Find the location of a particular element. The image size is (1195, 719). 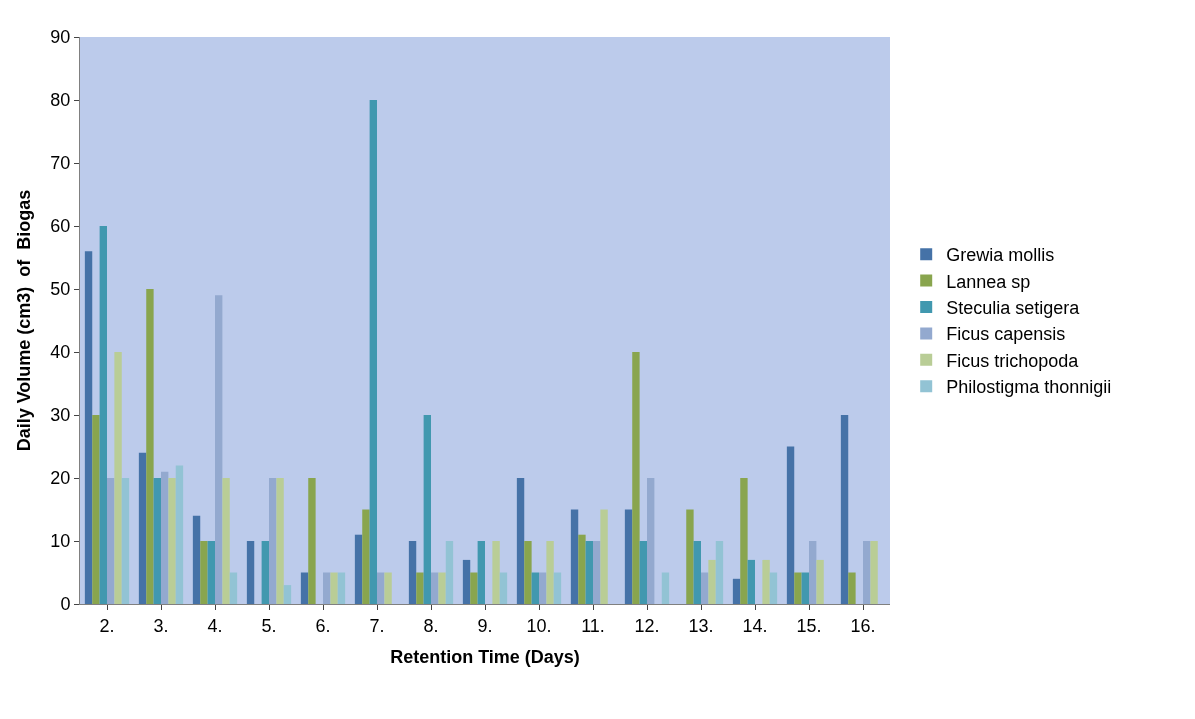

x-tick-label: 16. is located at coordinates (863, 625).